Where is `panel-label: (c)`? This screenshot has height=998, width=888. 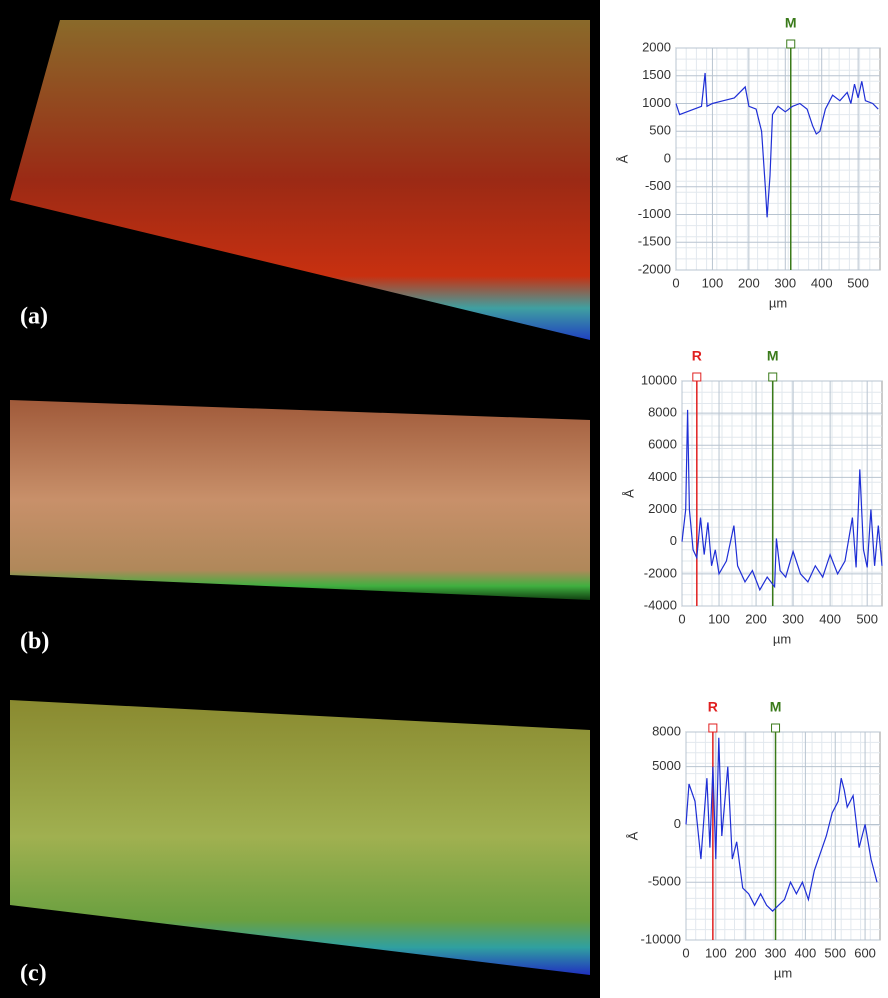 panel-label: (c) is located at coordinates (33, 974).